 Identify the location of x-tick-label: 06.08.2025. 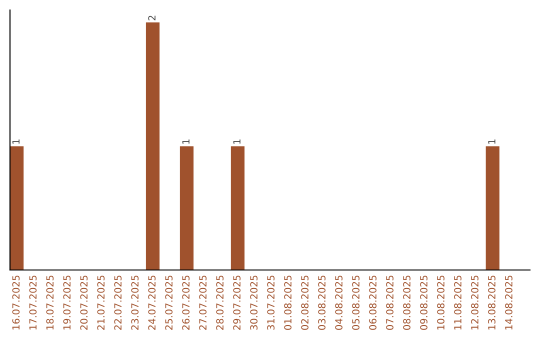
(372, 303).